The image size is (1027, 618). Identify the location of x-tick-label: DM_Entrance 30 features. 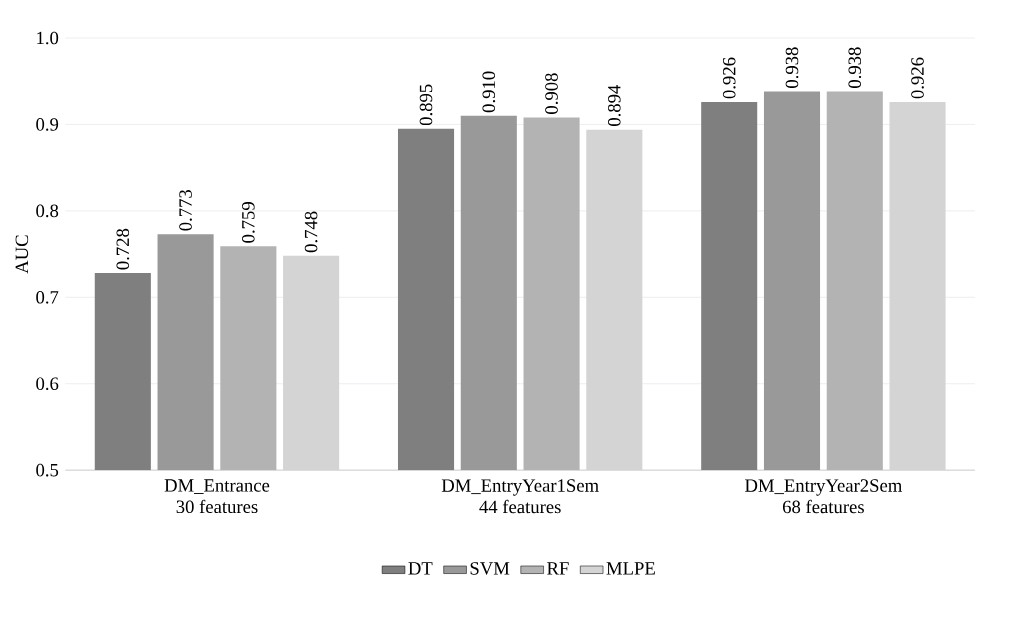
(217, 496).